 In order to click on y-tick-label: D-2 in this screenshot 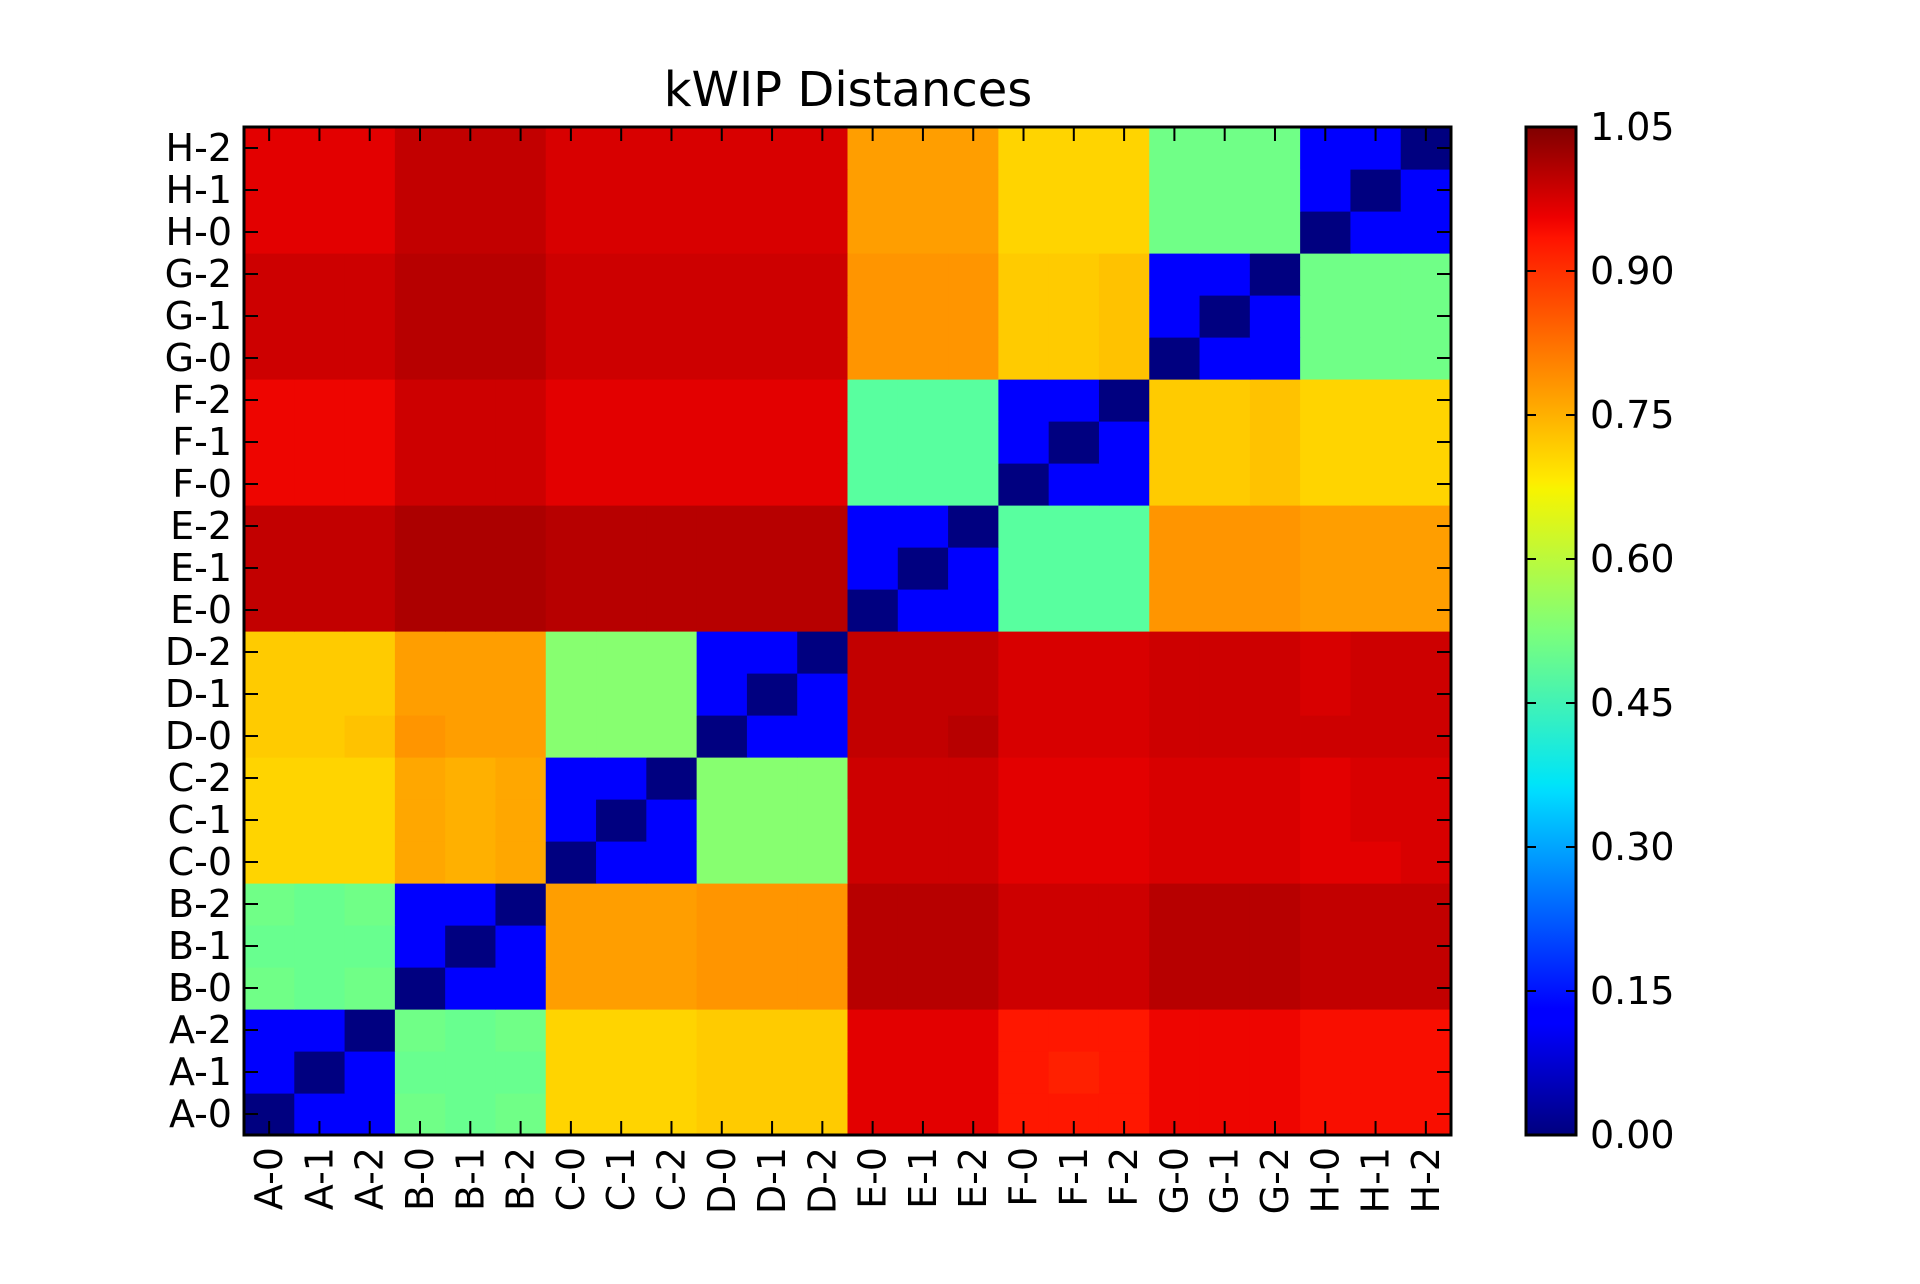, I will do `click(198, 652)`.